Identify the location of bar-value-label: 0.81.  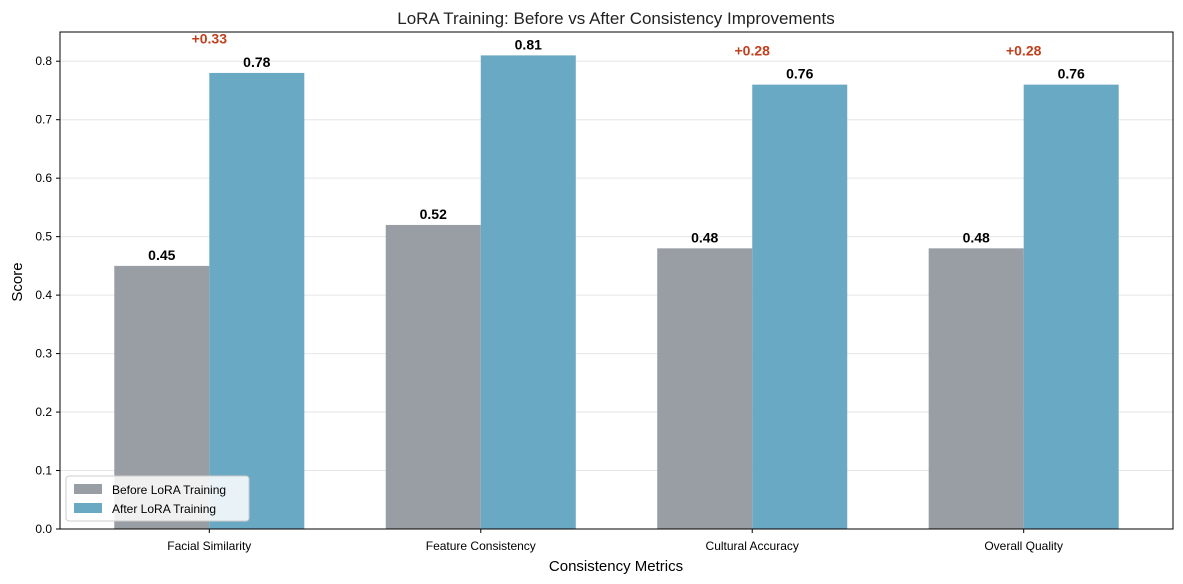
(528, 44).